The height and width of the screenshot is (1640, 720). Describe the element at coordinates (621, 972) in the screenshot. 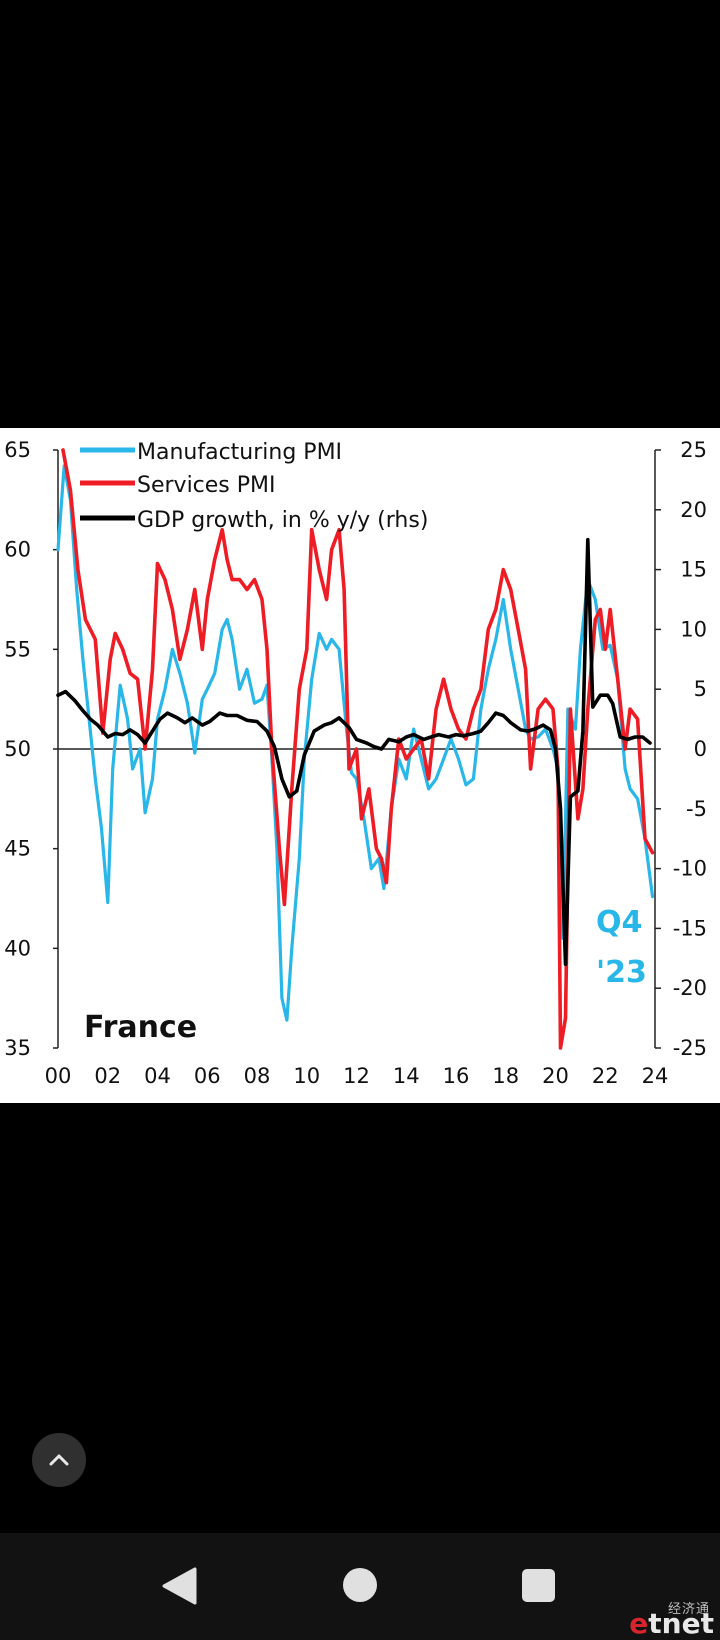

I see `annotation-year: '23` at that location.